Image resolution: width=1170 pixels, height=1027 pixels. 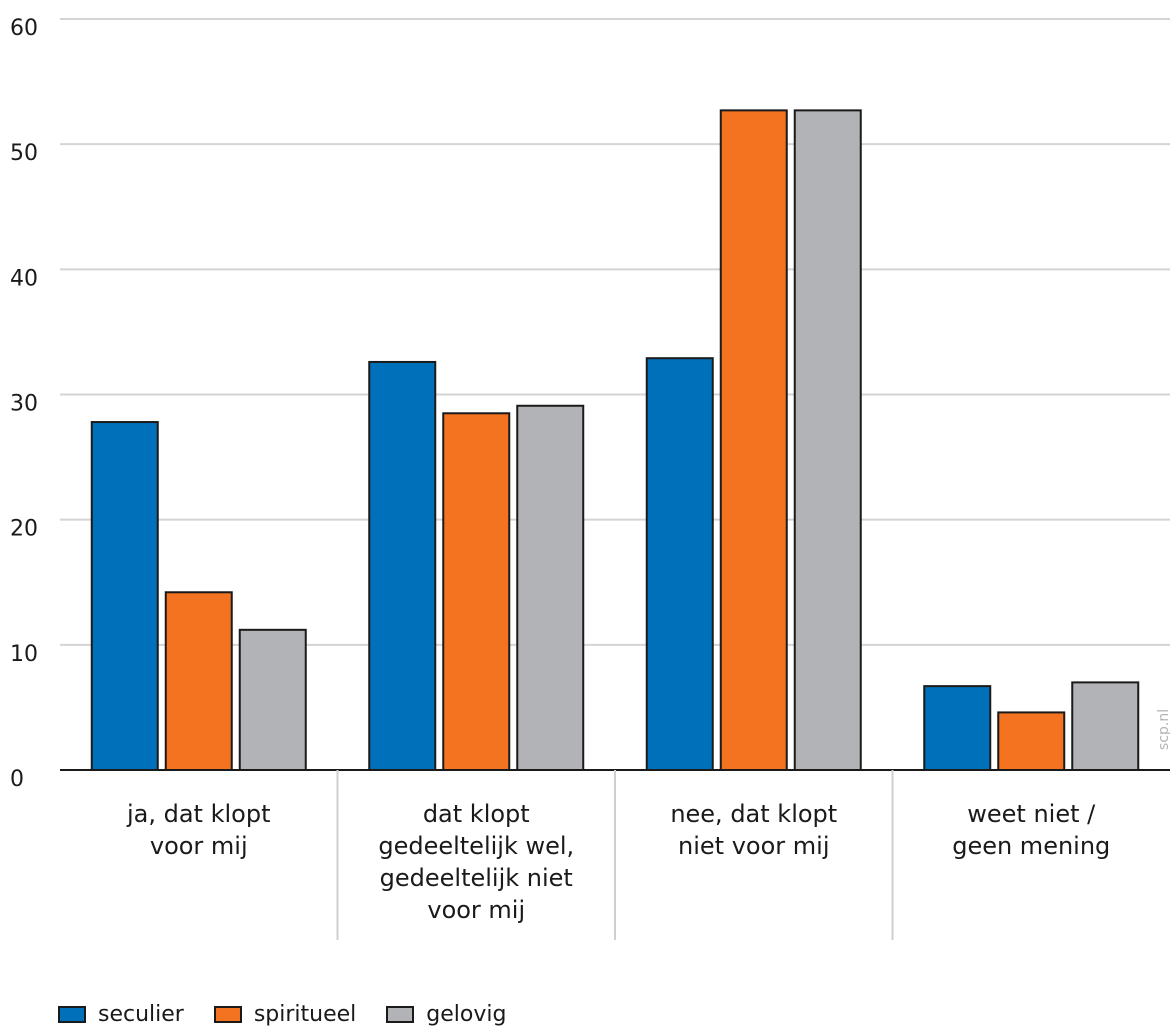 What do you see at coordinates (72, 1014) in the screenshot?
I see `legend-swatch-seculier` at bounding box center [72, 1014].